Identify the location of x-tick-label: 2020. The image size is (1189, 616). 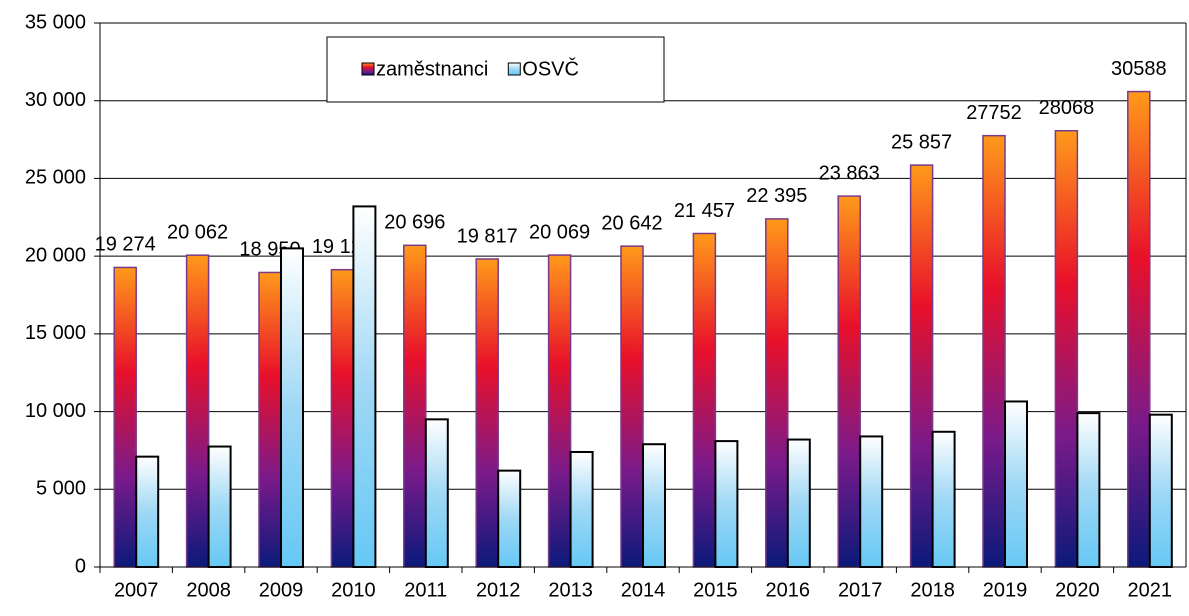
(1077, 590).